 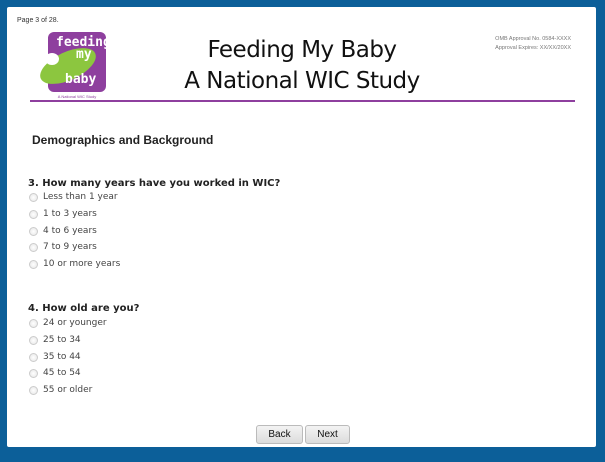 I want to click on page-title: Feeding My Baby A National WIC Study, so click(x=302, y=65).